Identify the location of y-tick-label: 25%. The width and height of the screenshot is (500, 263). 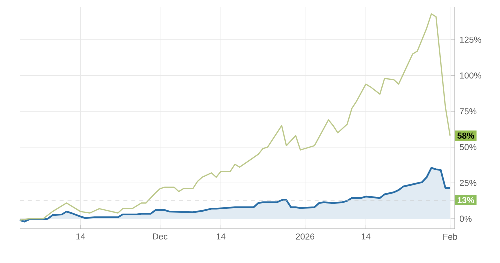
(468, 183).